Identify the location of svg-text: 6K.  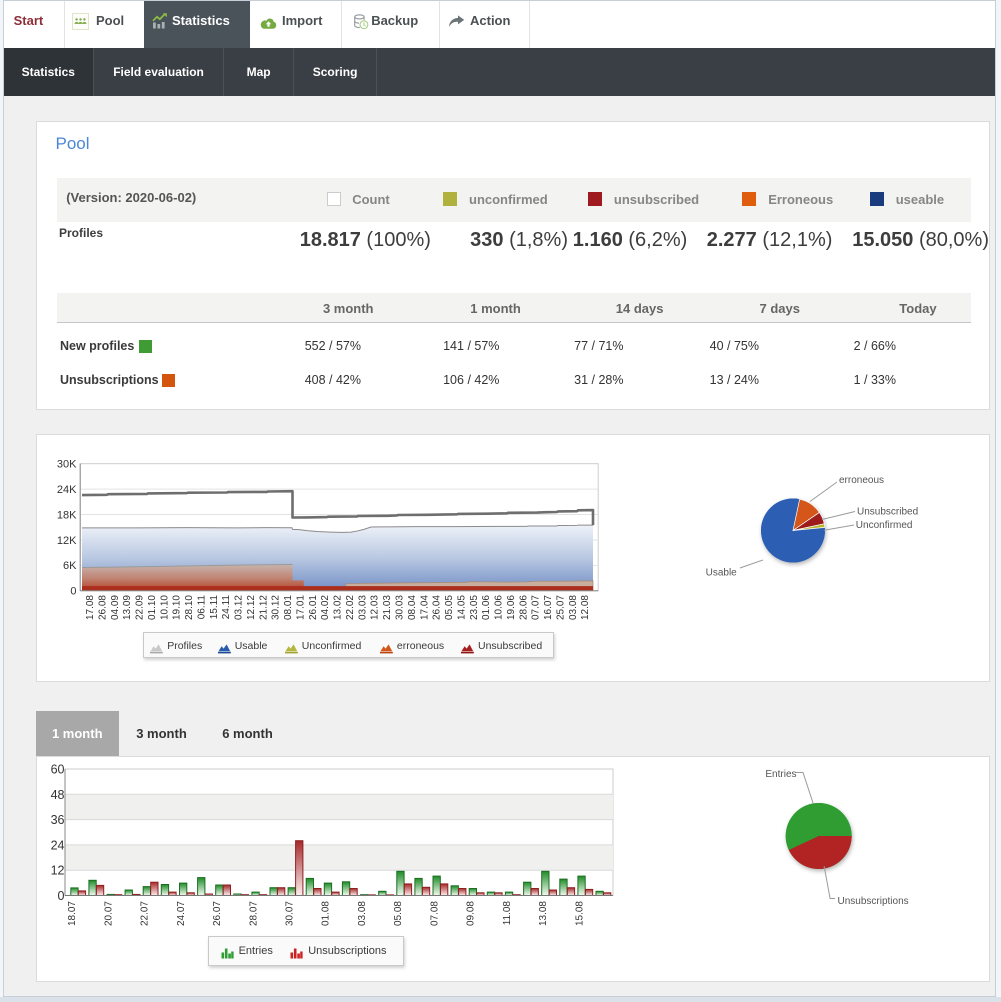
(70, 566).